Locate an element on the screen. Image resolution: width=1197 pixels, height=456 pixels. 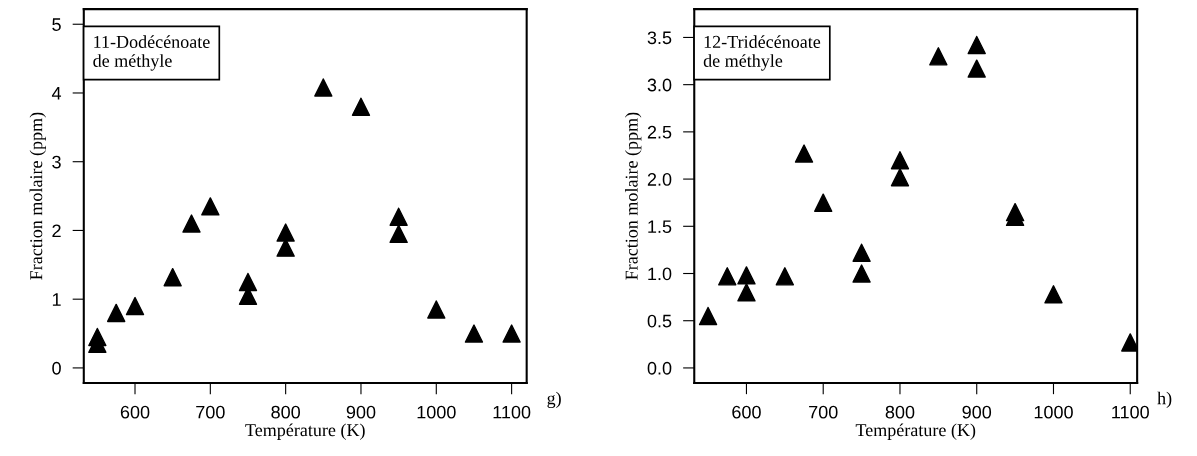
y-tick-label: 5 is located at coordinates (56, 24).